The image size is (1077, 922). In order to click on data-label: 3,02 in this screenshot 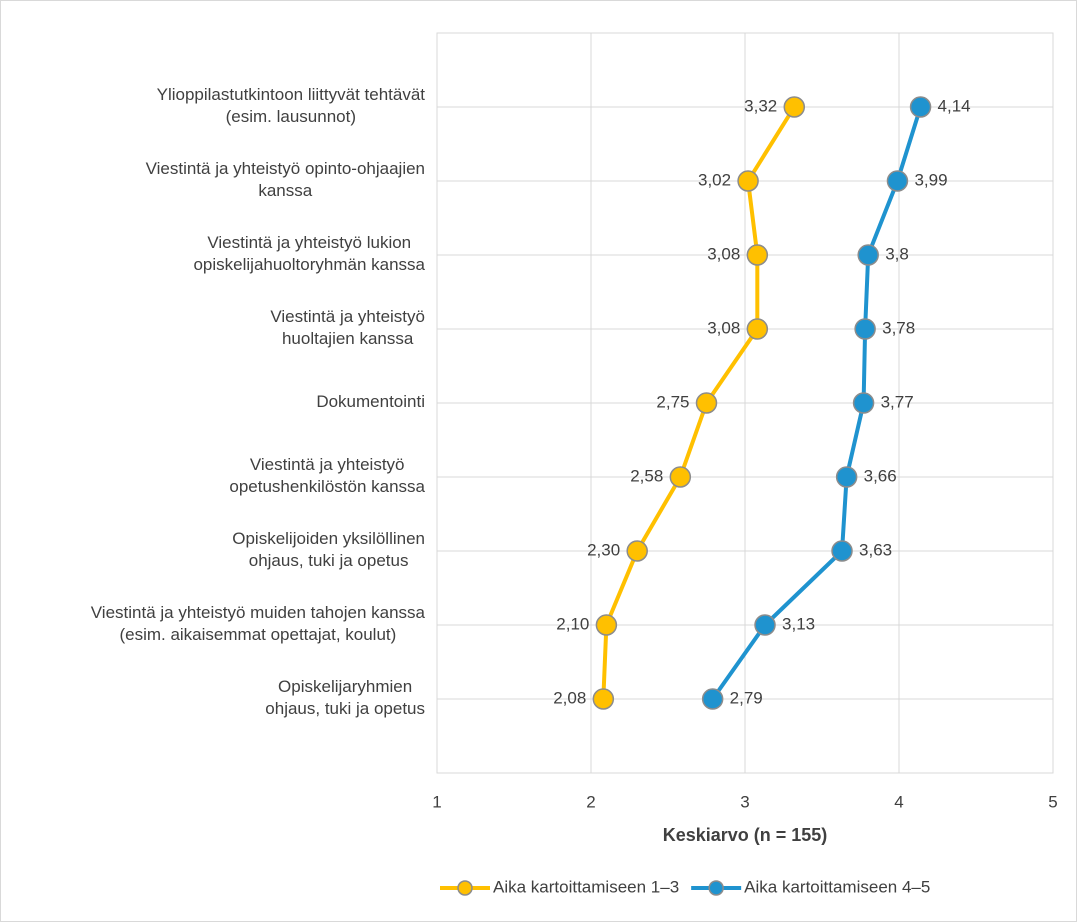, I will do `click(714, 179)`.